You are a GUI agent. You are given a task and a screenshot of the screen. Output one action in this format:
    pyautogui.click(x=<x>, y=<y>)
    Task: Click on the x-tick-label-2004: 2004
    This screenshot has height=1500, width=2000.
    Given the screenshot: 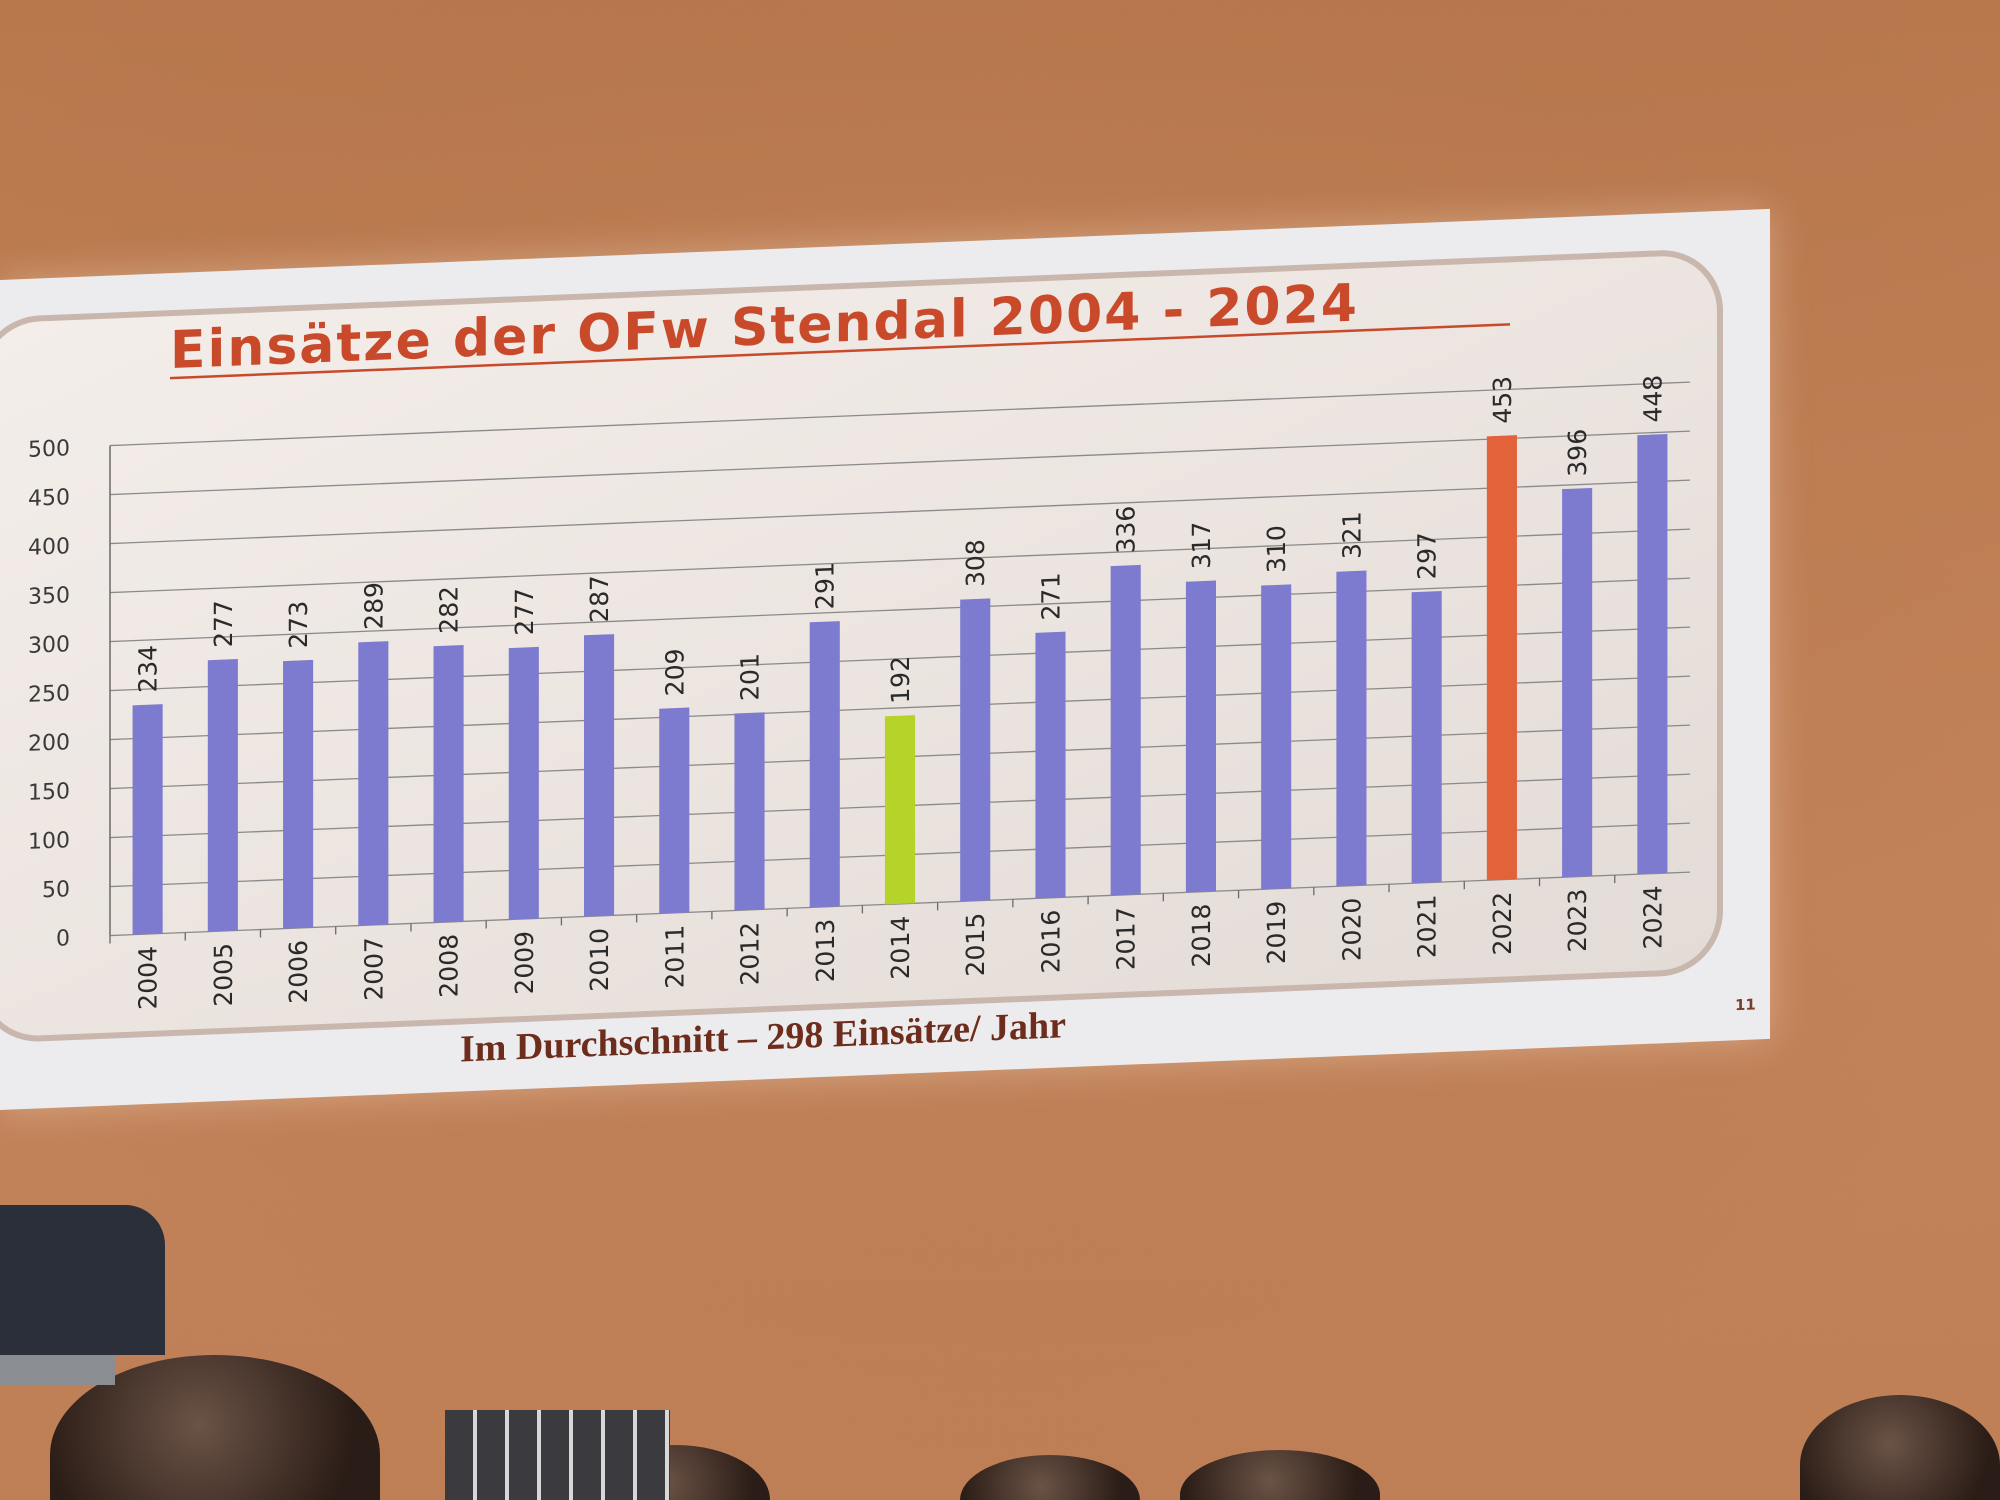 What is the action you would take?
    pyautogui.click(x=148, y=977)
    